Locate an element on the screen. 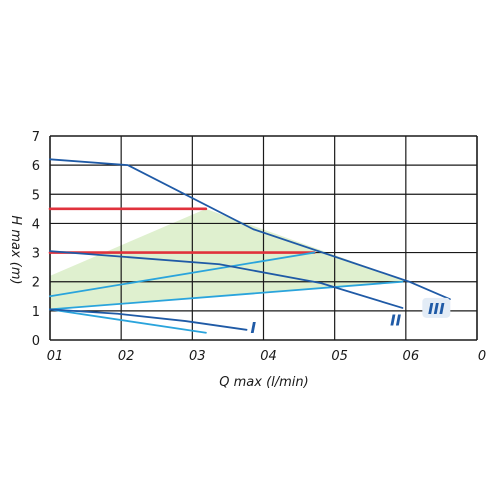 The width and height of the screenshot is (500, 500). y-tick-label: 3 is located at coordinates (36, 254).